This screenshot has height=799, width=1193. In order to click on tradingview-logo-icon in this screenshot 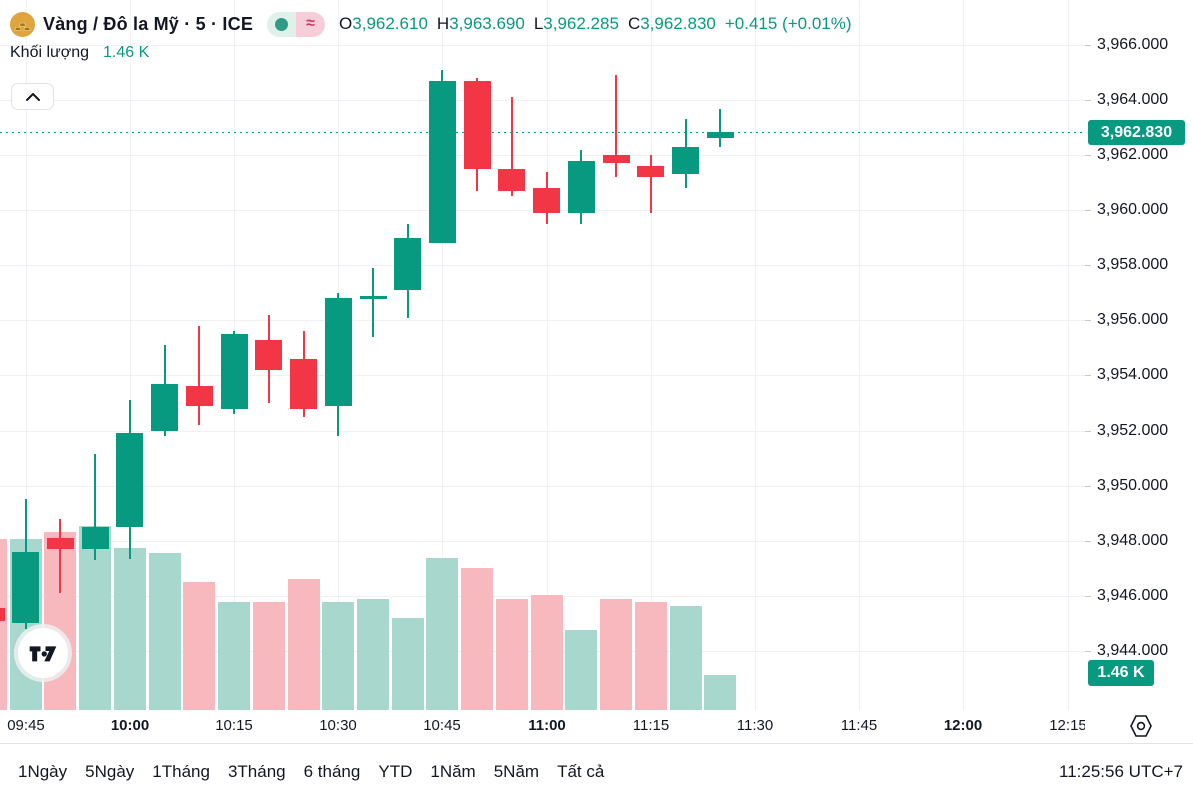, I will do `click(43, 653)`.